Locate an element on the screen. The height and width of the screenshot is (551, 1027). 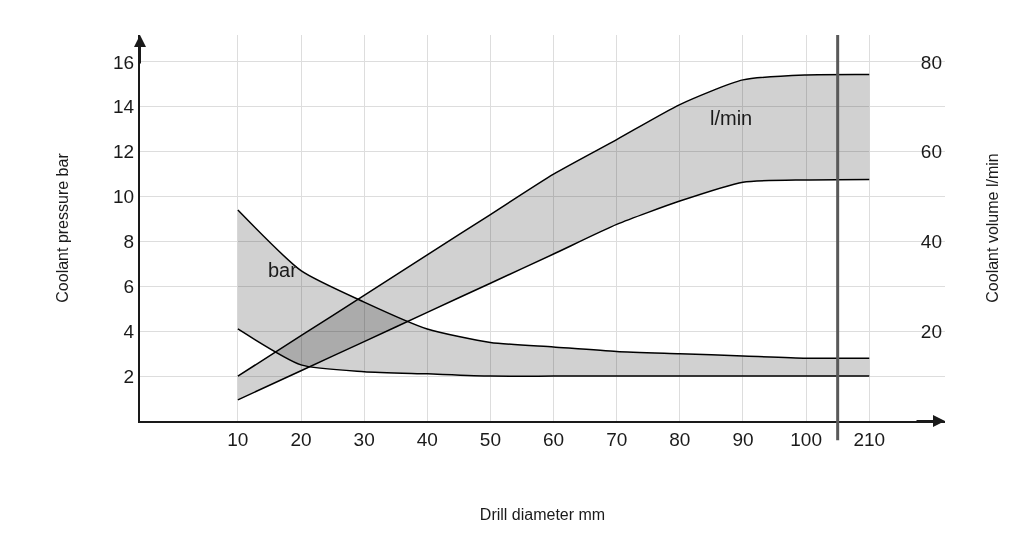
y2-axis-title: Coolant volume l/min is located at coordinates (992, 228).